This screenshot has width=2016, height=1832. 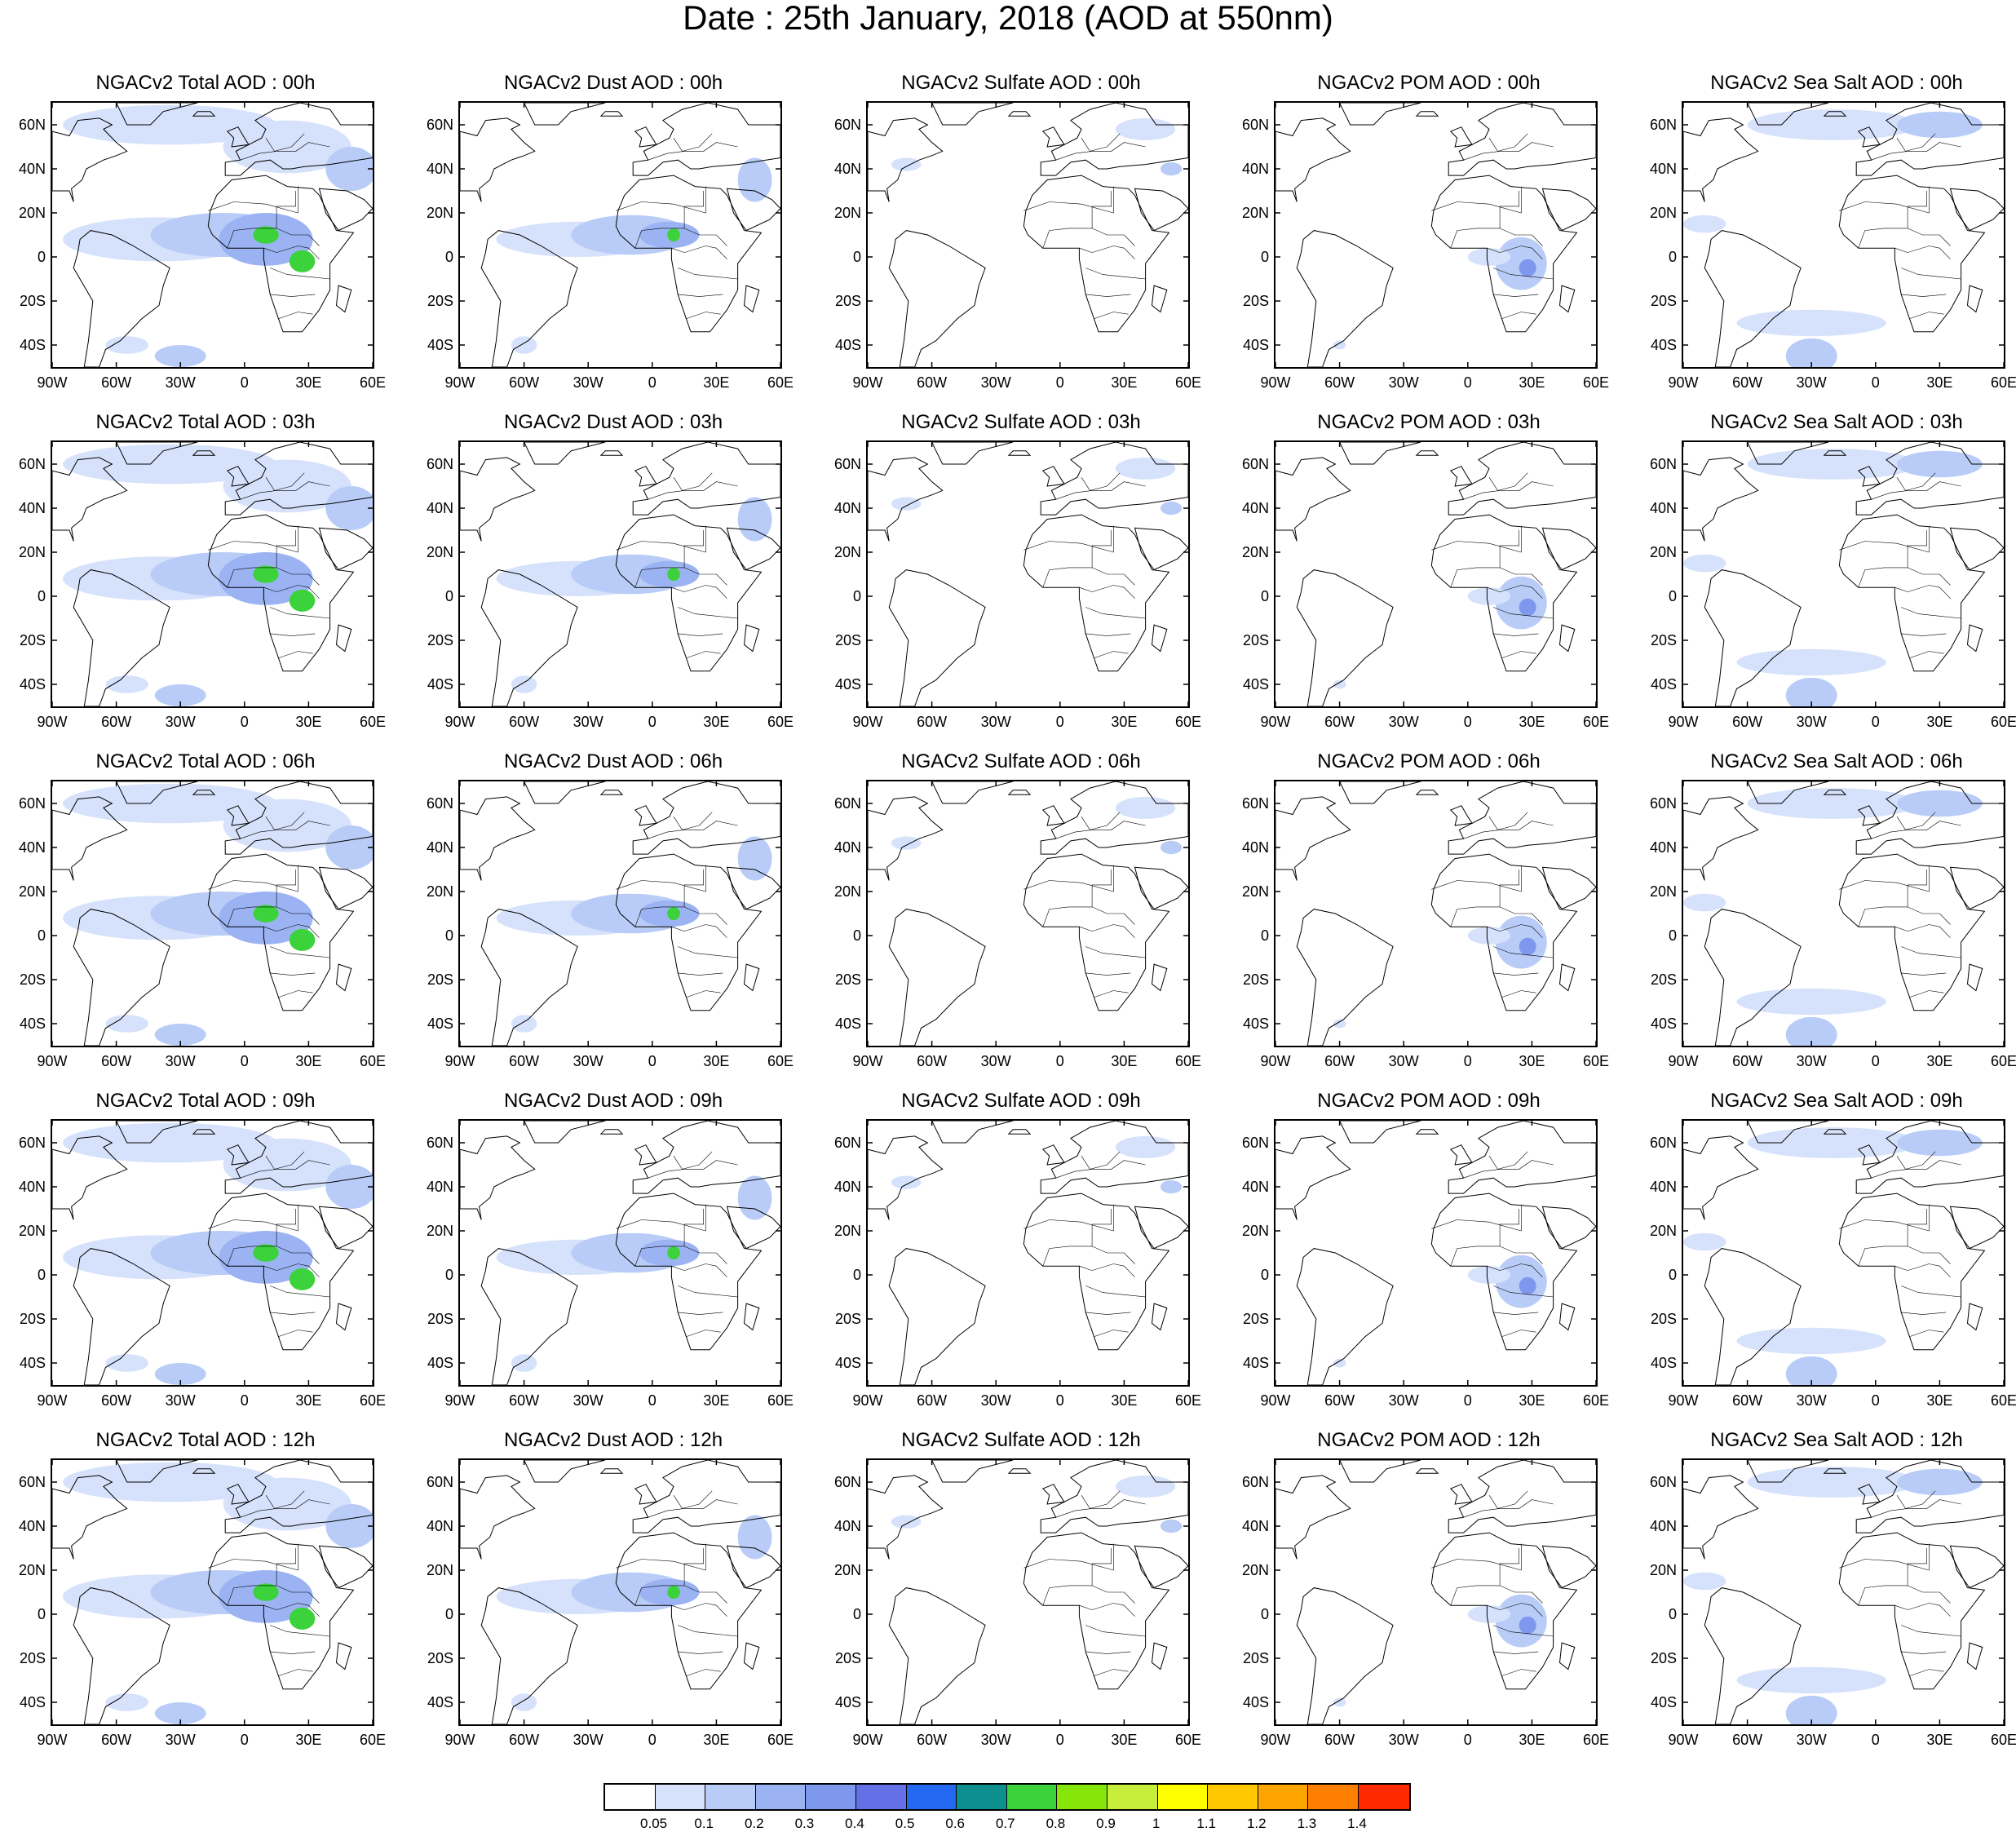 What do you see at coordinates (1836, 761) in the screenshot?
I see `panel-title: NGACv2 Sea Salt AOD : 06h` at bounding box center [1836, 761].